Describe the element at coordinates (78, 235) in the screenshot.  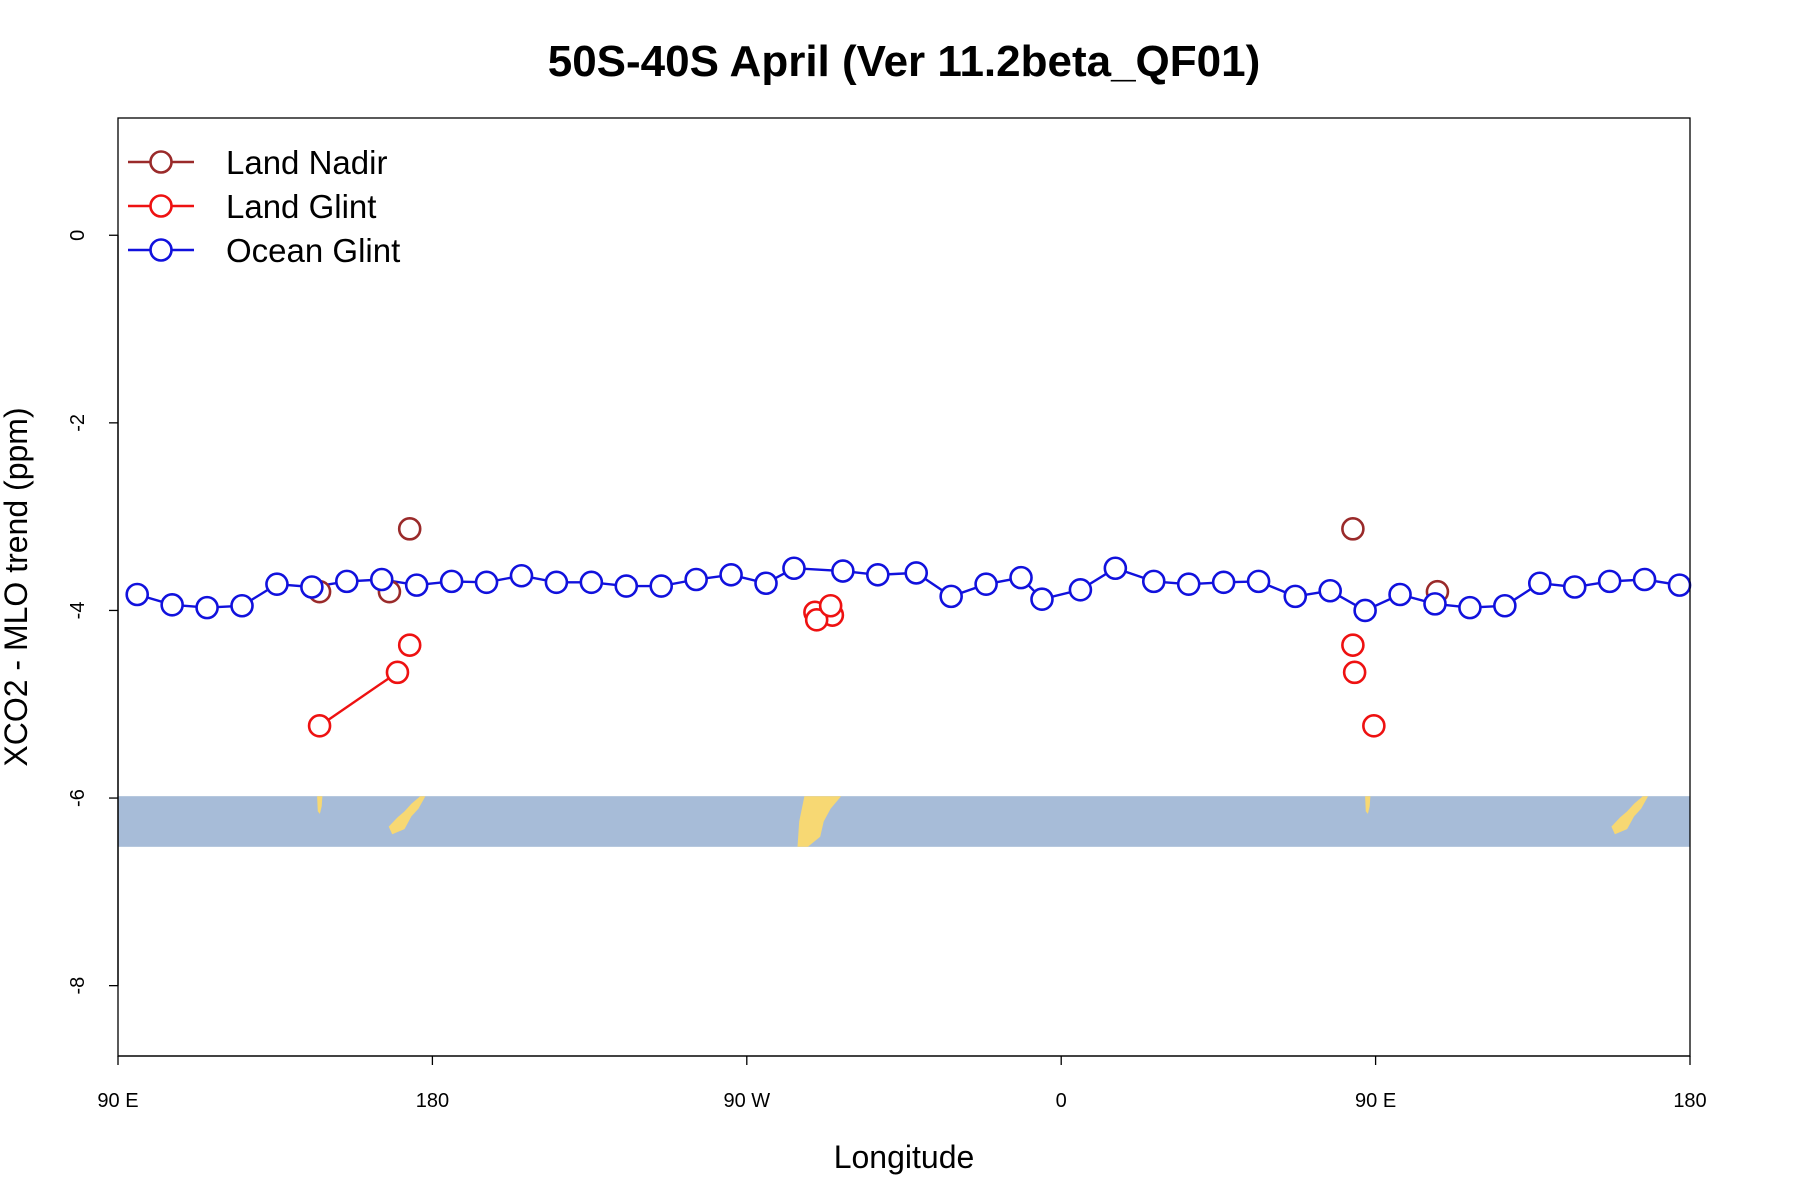
I see `y-tick-label-0: 0` at that location.